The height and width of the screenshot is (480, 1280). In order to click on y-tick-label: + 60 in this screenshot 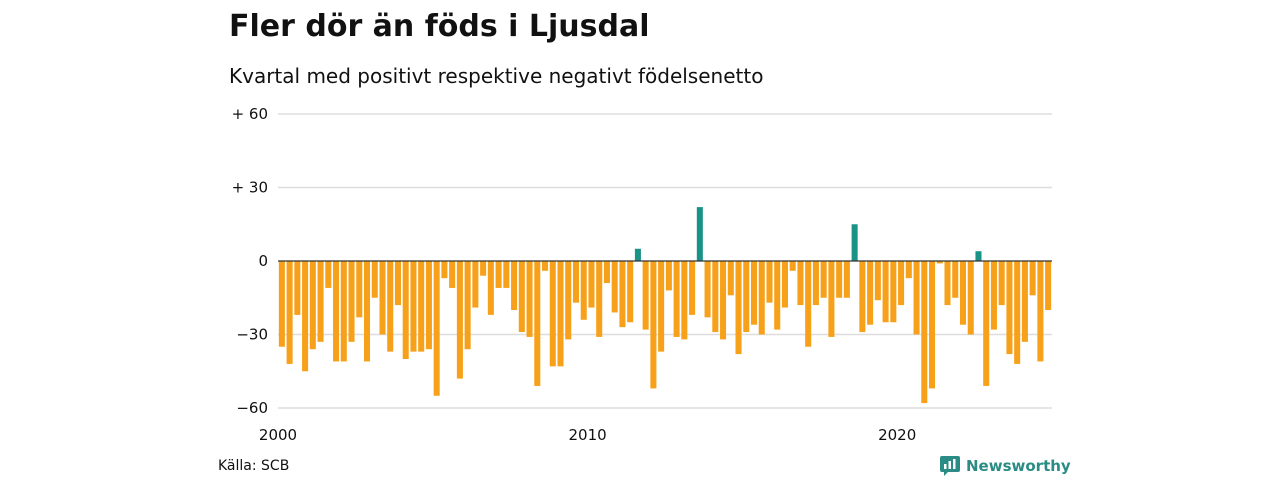, I will do `click(250, 114)`.